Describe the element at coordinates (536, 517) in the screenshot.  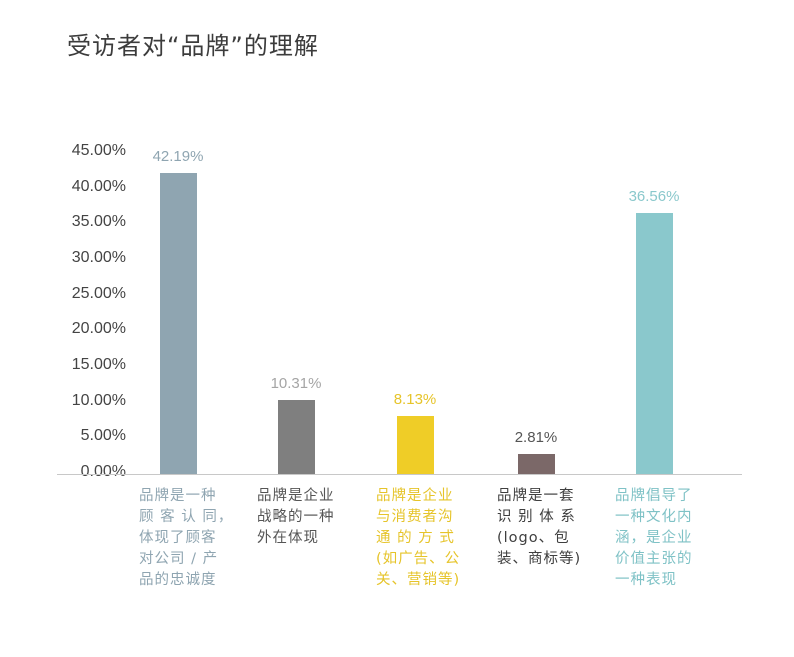
I see `category-label-line: 识 别 体 系` at that location.